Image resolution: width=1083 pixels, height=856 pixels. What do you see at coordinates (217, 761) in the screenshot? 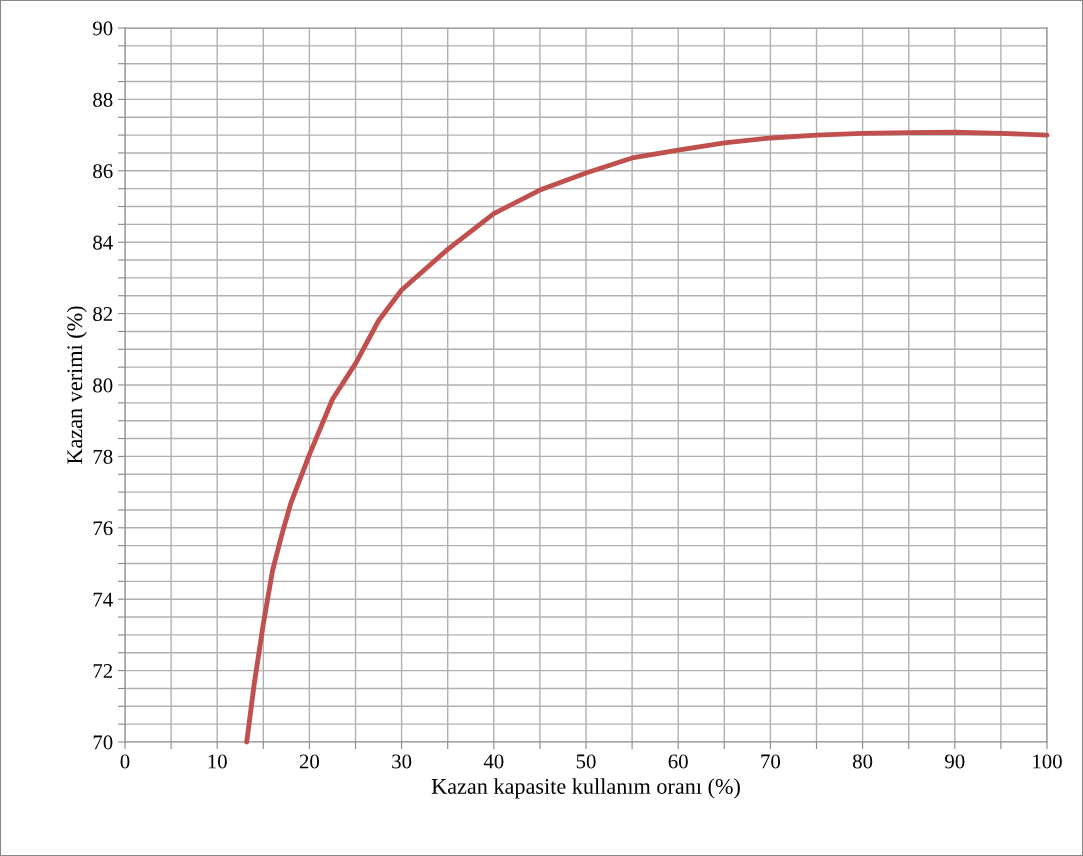
I see `x-tick-label: 10` at bounding box center [217, 761].